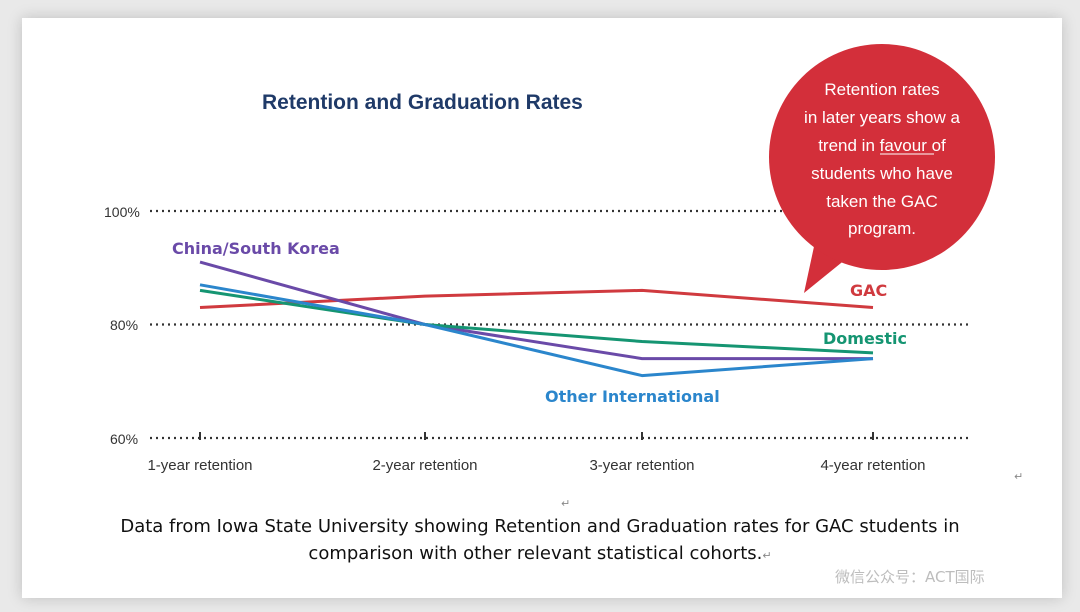 This screenshot has height=612, width=1080. I want to click on bubble-line-5: taken the GAC, so click(882, 201).